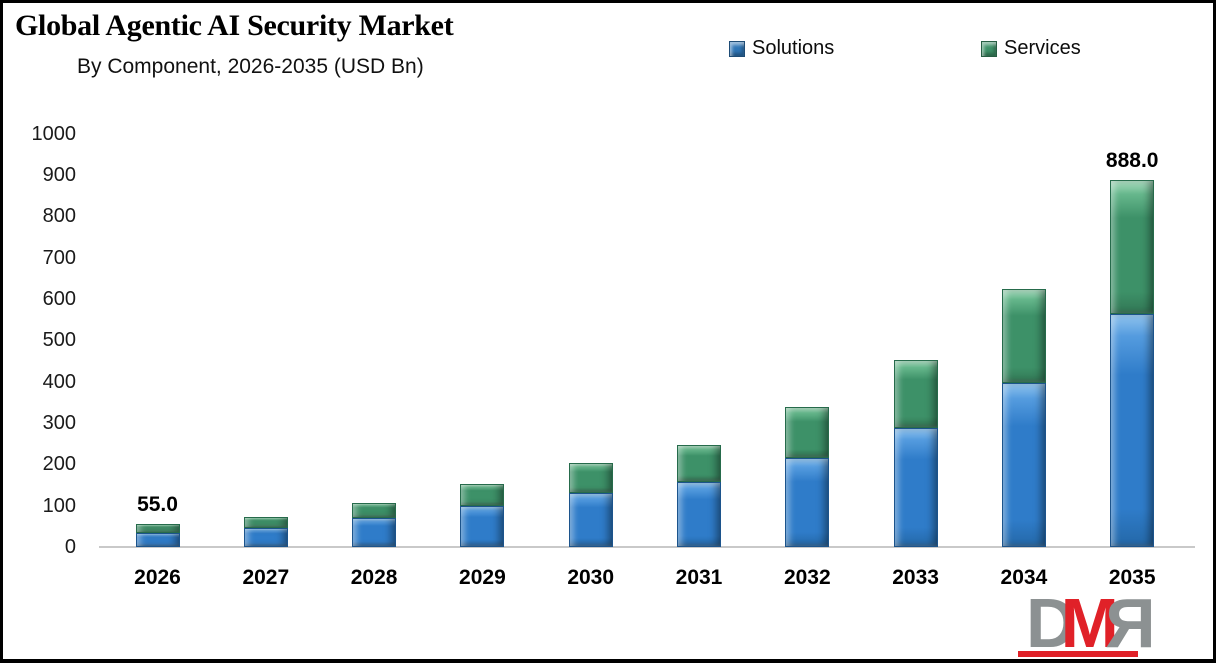 The image size is (1216, 663). What do you see at coordinates (915, 577) in the screenshot?
I see `x-axis-label-2033: 2033` at bounding box center [915, 577].